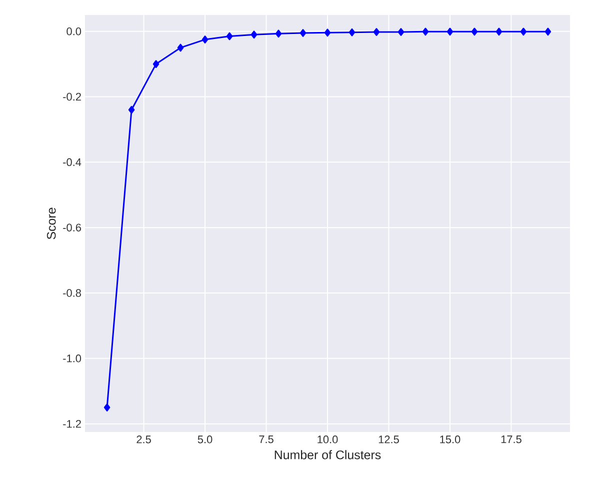  What do you see at coordinates (74, 31) in the screenshot?
I see `y-tick-label: 0.0` at bounding box center [74, 31].